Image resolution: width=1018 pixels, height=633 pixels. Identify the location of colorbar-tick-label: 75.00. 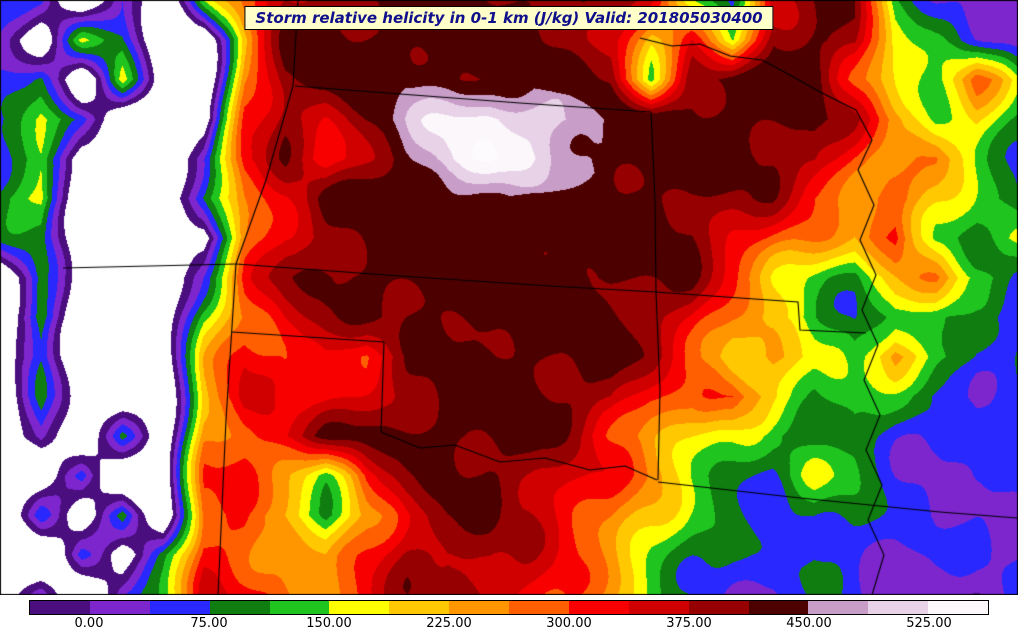
(209, 623).